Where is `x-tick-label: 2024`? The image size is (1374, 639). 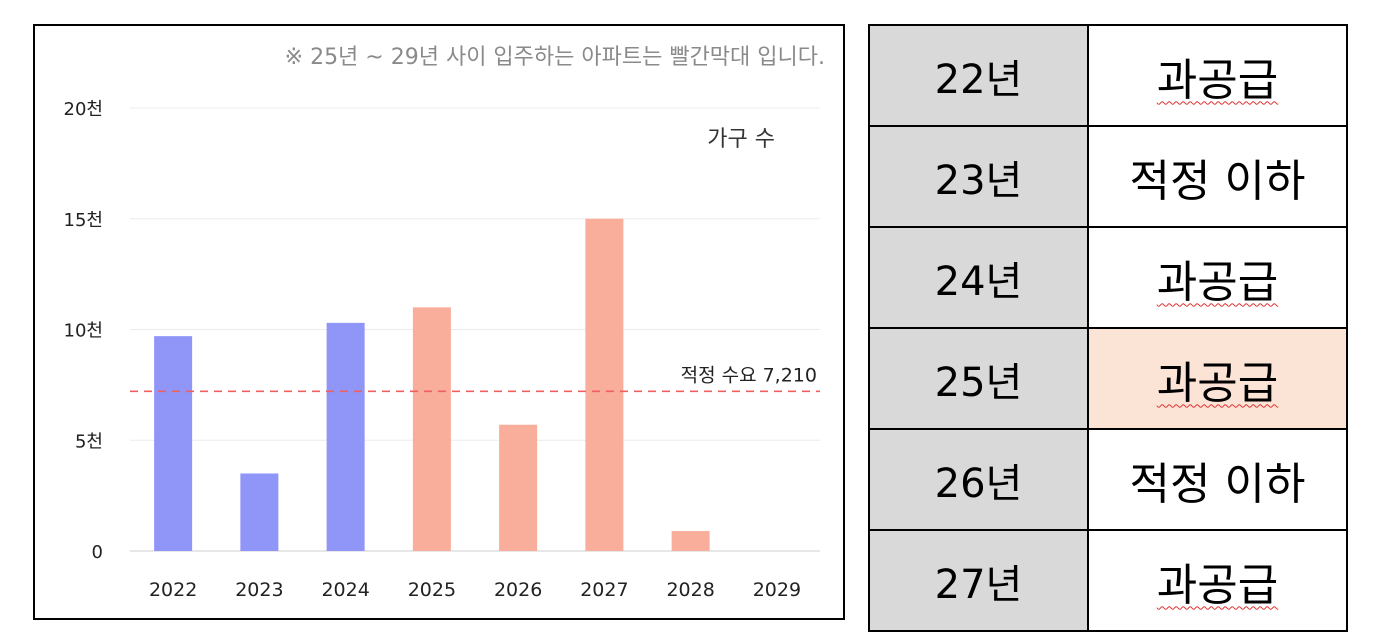 x-tick-label: 2024 is located at coordinates (345, 590).